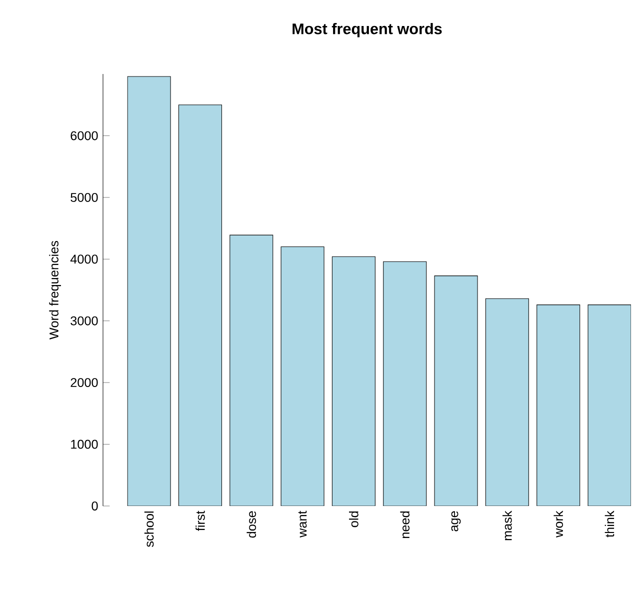  What do you see at coordinates (84, 321) in the screenshot?
I see `y-tick-label: 3000` at bounding box center [84, 321].